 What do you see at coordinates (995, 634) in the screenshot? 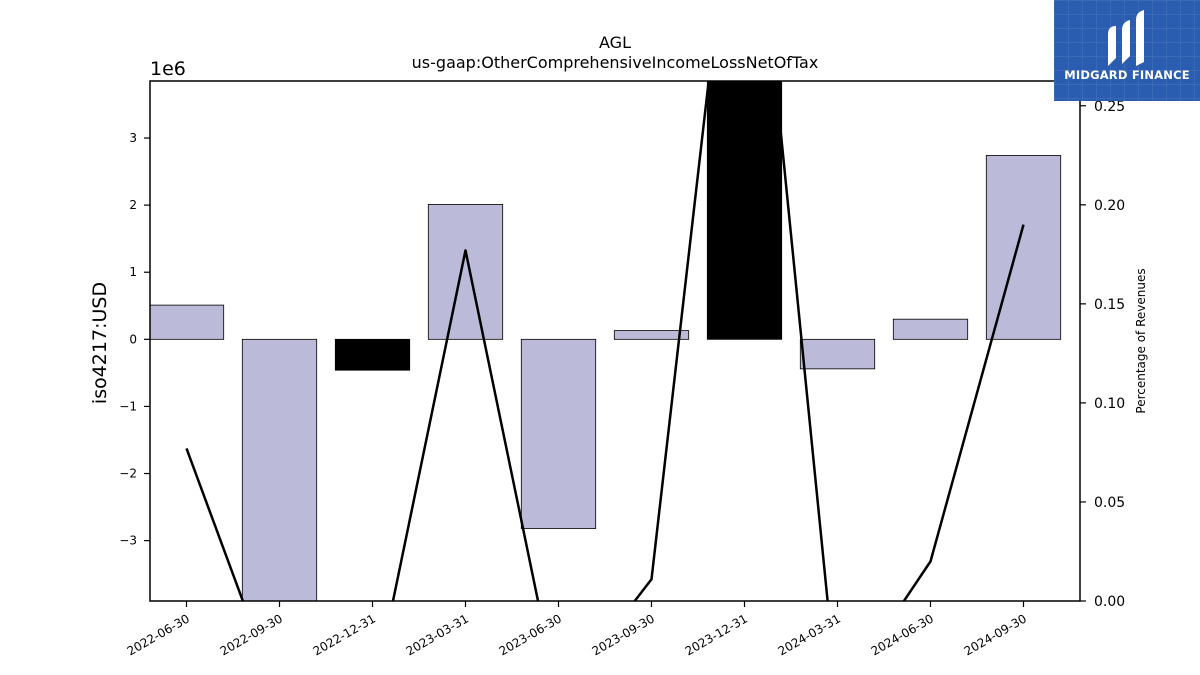
I see `x-tick-label: 2024-09-30` at bounding box center [995, 634].